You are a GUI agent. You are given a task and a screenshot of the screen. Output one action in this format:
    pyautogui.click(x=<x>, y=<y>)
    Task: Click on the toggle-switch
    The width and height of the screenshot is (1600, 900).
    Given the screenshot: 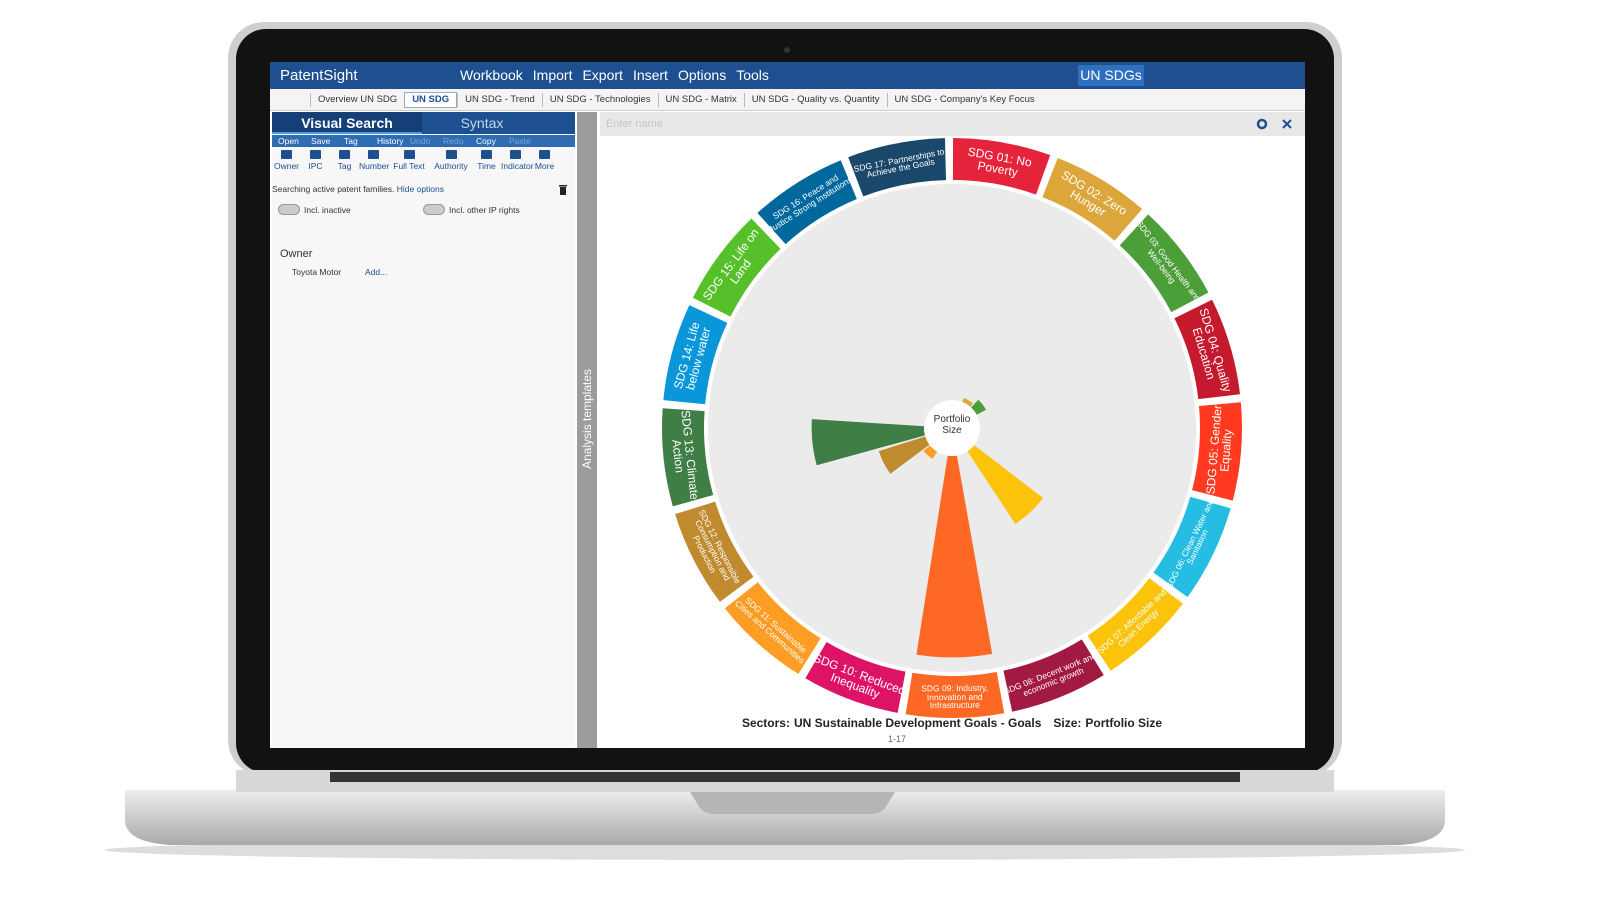 What is the action you would take?
    pyautogui.click(x=289, y=209)
    